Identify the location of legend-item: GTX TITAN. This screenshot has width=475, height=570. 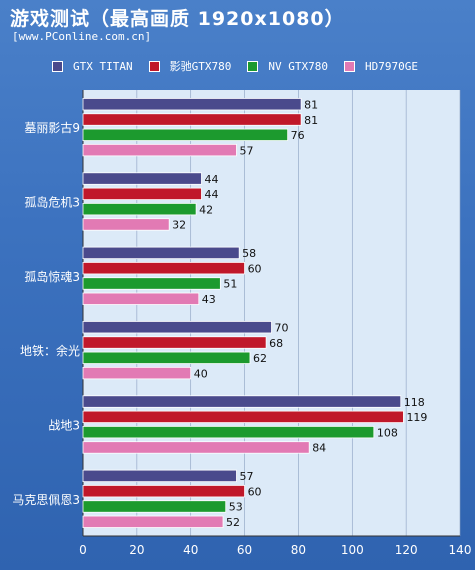
(92, 66).